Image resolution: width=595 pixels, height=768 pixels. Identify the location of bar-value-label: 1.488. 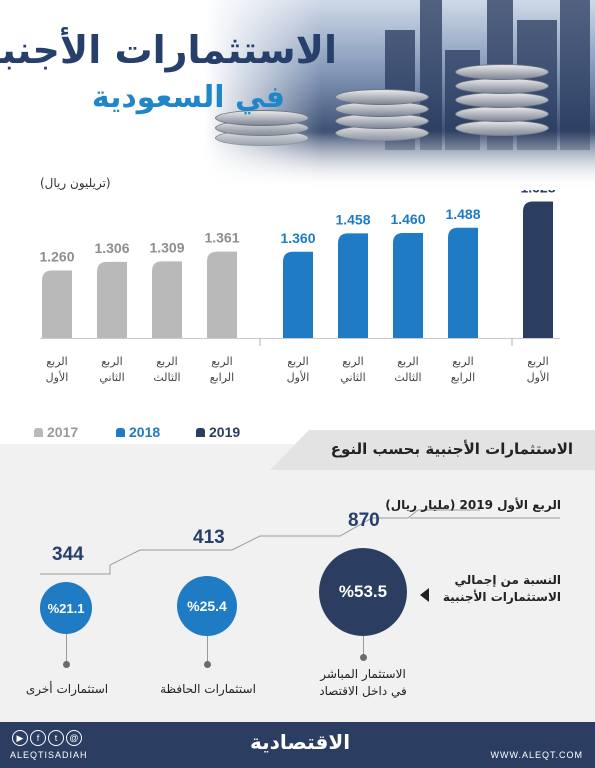
(462, 214).